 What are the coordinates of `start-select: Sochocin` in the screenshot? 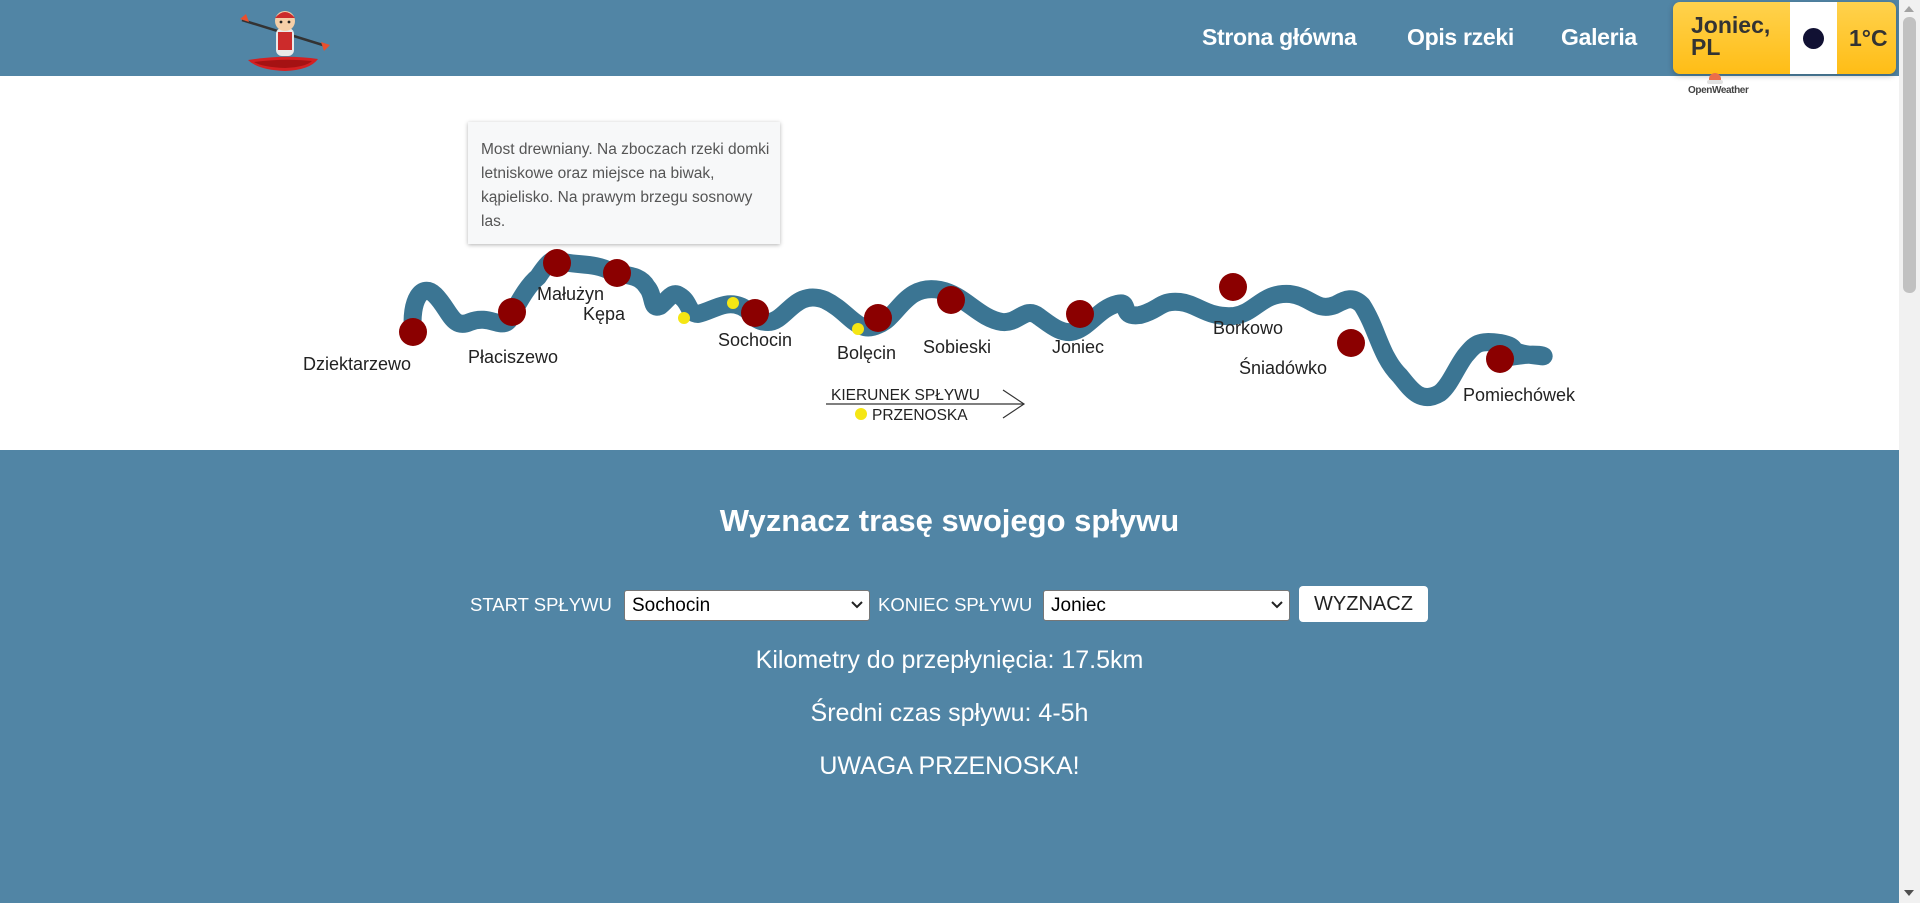 It's located at (747, 605).